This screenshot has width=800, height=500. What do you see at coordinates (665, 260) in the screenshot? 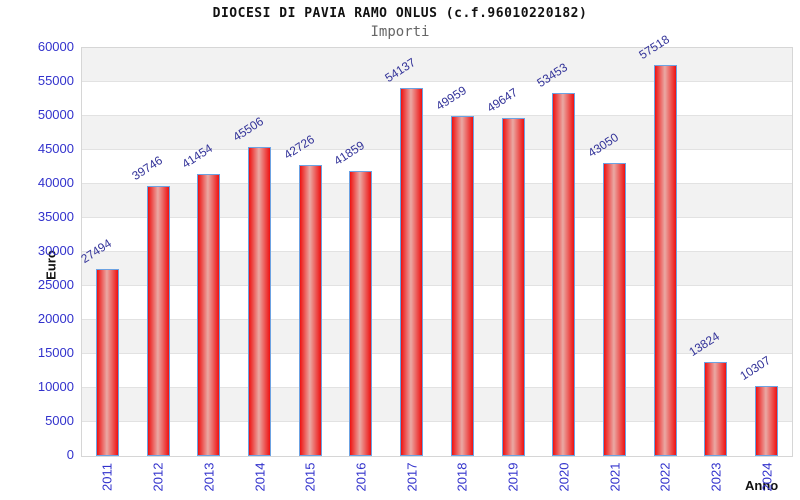
I see `bar-2022` at bounding box center [665, 260].